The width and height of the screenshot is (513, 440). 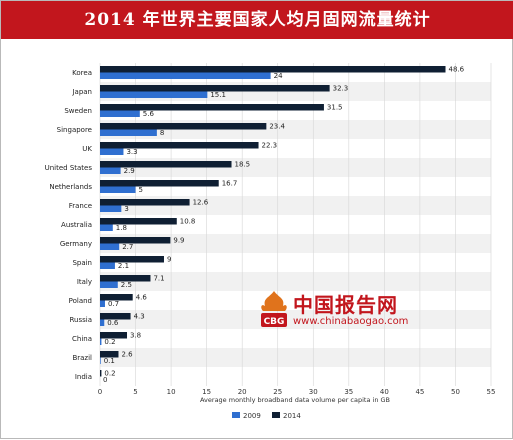 I want to click on category-label: Netherlands, so click(x=70, y=187).